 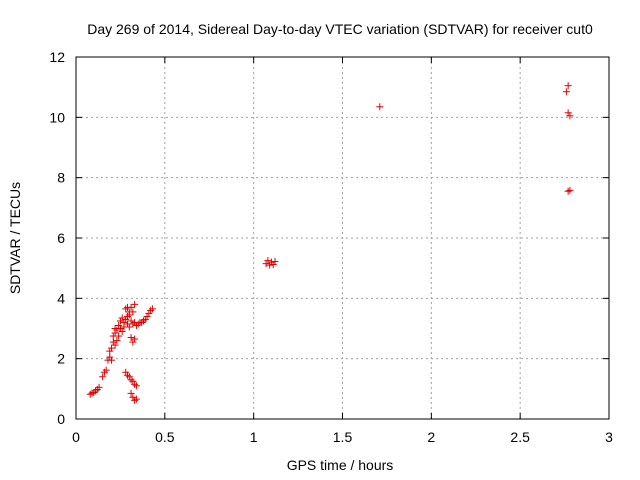 I want to click on y-tick-label: 6, so click(x=61, y=238).